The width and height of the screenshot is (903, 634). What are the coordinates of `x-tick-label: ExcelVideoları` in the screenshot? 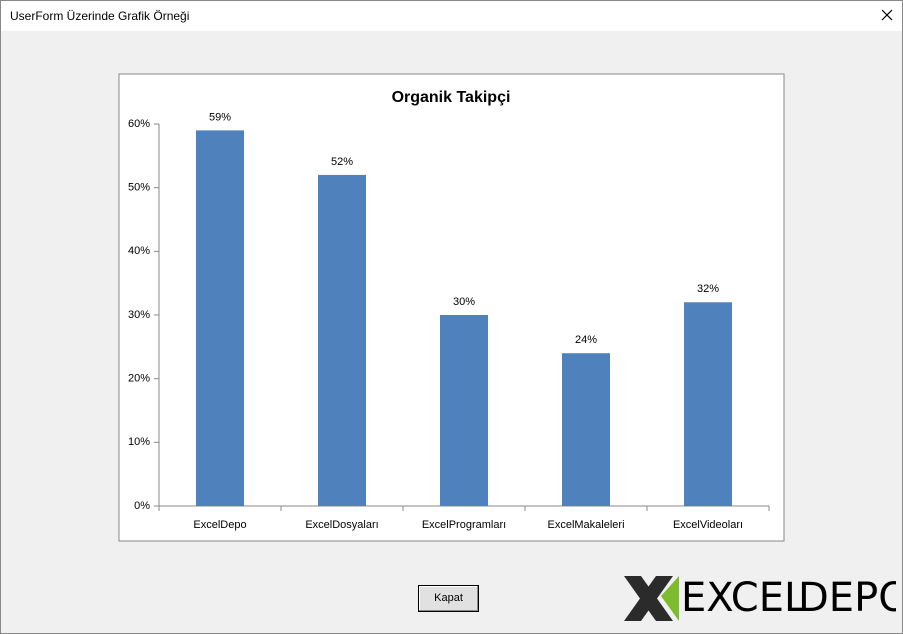 It's located at (708, 525).